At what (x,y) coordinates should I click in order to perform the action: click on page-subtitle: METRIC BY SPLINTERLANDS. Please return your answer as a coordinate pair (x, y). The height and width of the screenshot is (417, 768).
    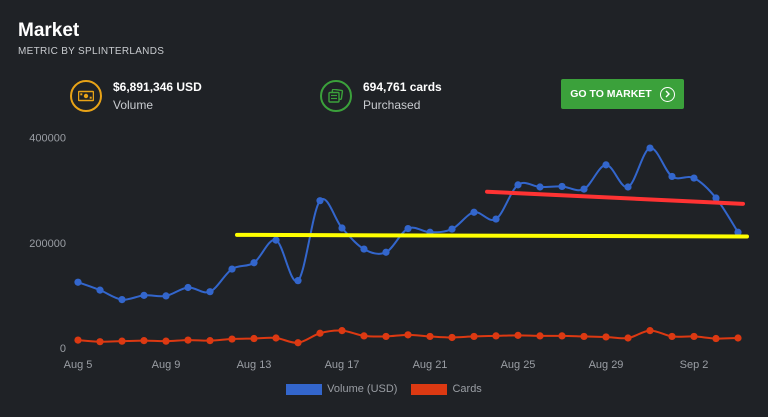
    Looking at the image, I should click on (91, 51).